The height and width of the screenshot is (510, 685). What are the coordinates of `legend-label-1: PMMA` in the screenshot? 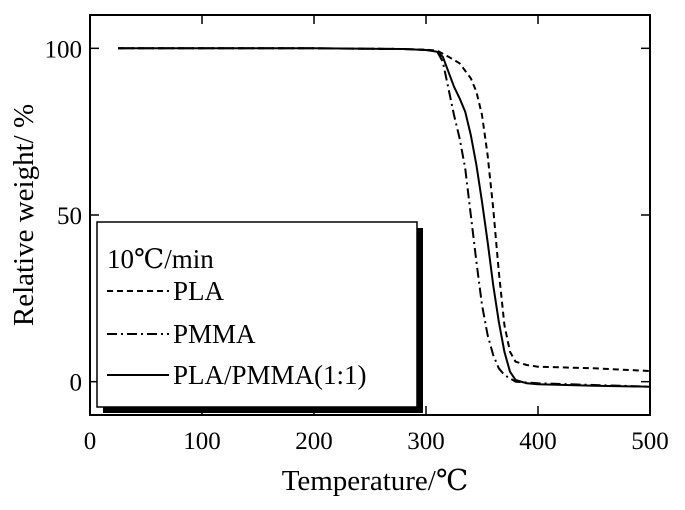 It's located at (214, 334).